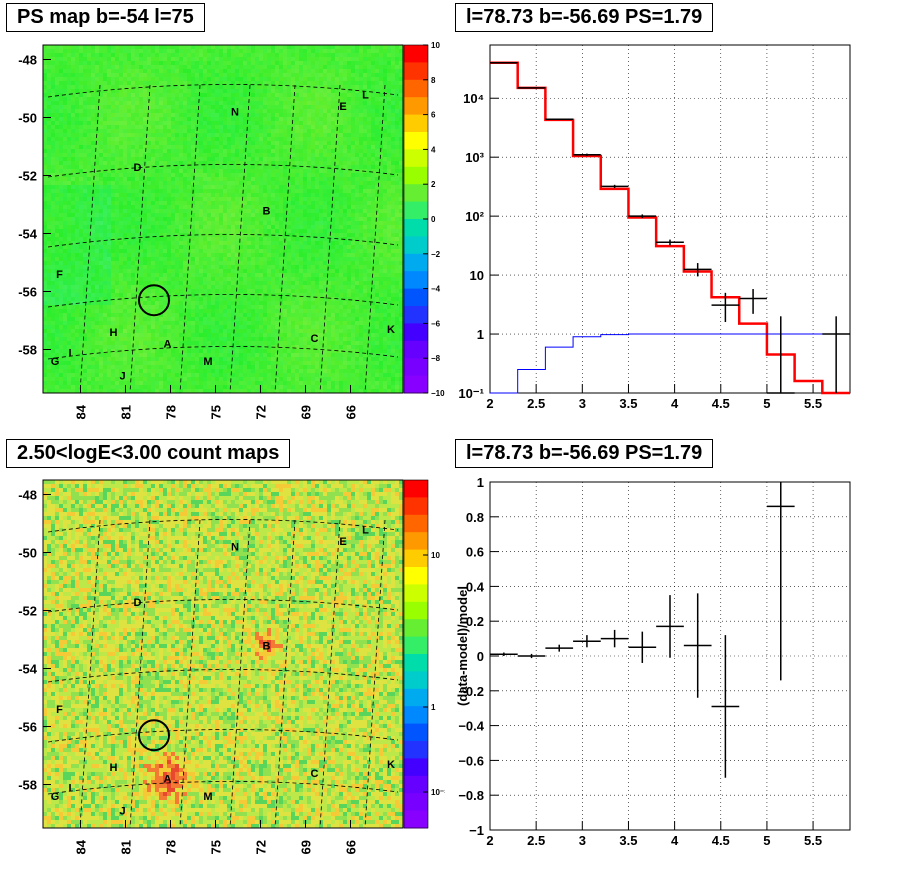  I want to click on source-label-D: D, so click(138, 603).